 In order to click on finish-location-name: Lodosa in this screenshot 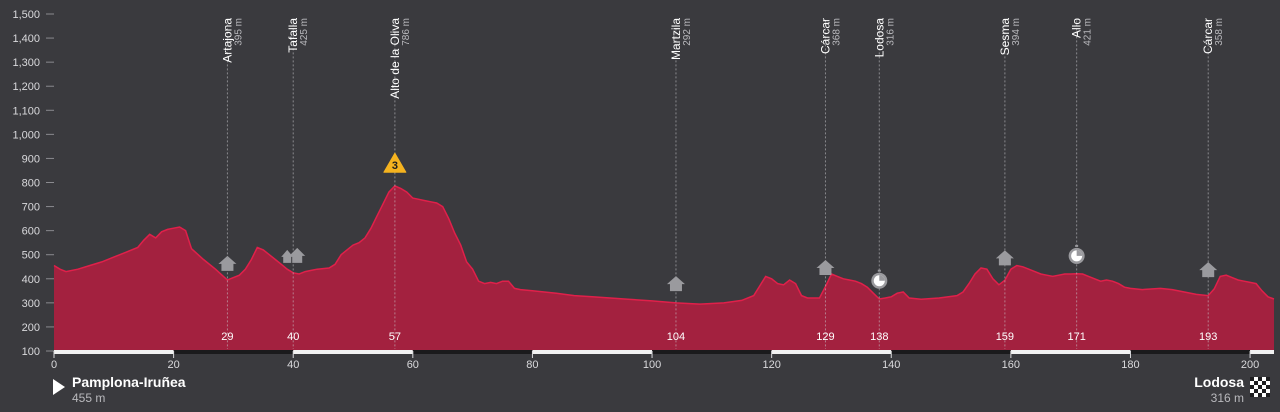, I will do `click(1219, 382)`.